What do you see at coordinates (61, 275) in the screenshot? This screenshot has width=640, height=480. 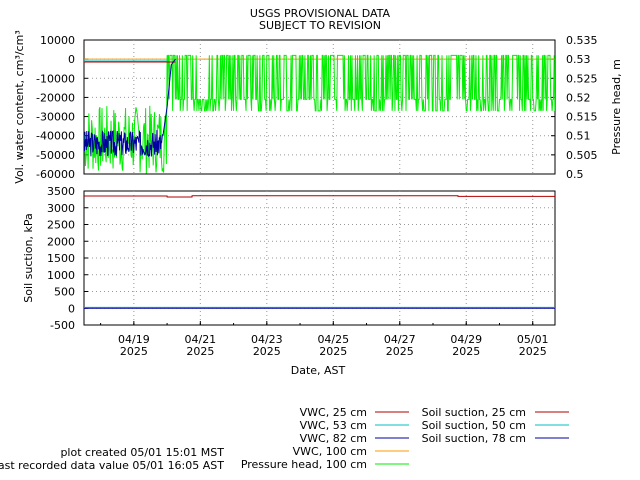 I see `bottom-y-tick-label: 1000` at bounding box center [61, 275].